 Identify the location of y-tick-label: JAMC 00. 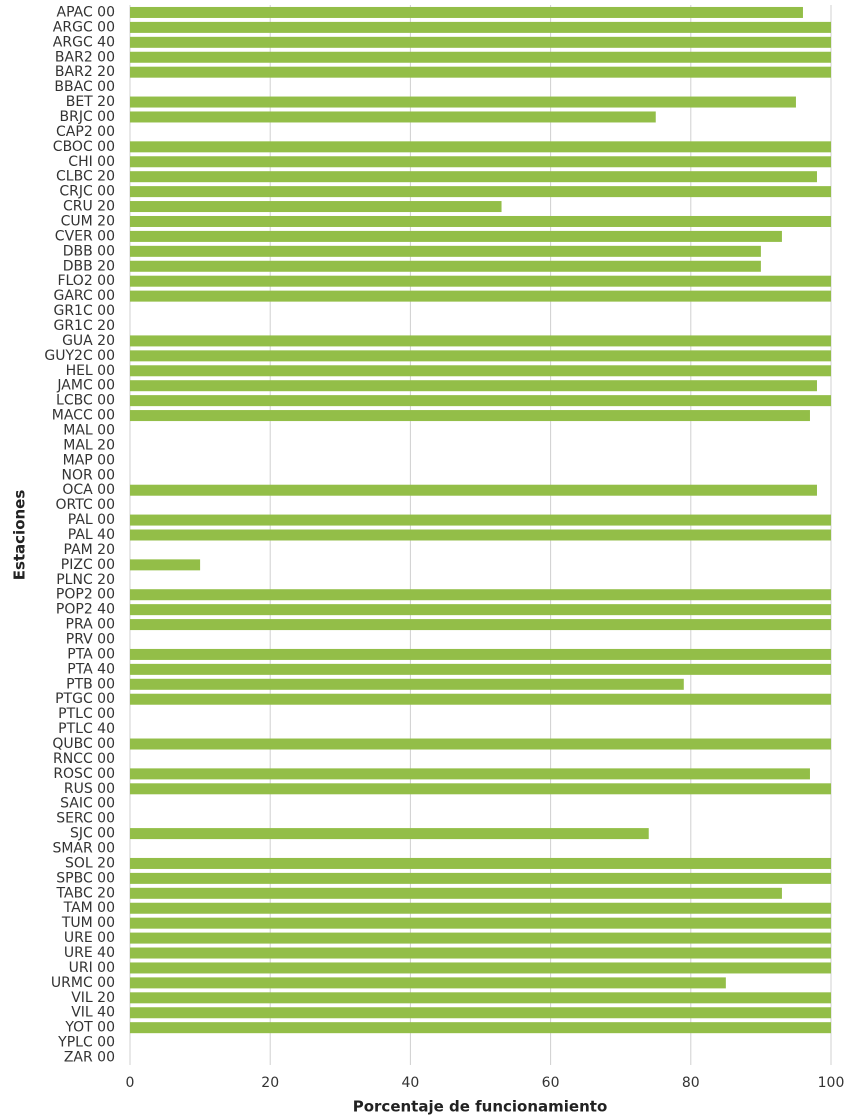
(85, 386).